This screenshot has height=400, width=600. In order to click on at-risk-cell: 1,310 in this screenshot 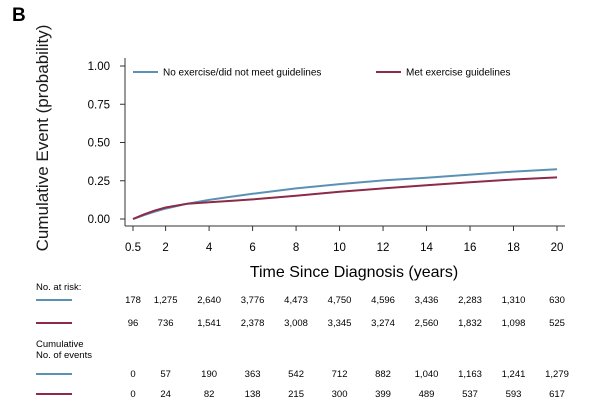, I will do `click(514, 300)`.